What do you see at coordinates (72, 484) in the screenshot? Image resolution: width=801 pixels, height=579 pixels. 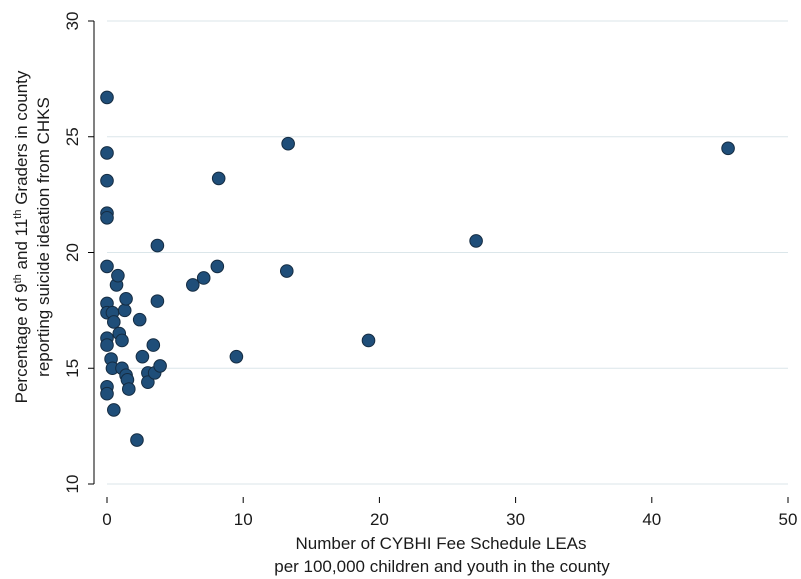 I see `y-tick-label-10: 10` at bounding box center [72, 484].